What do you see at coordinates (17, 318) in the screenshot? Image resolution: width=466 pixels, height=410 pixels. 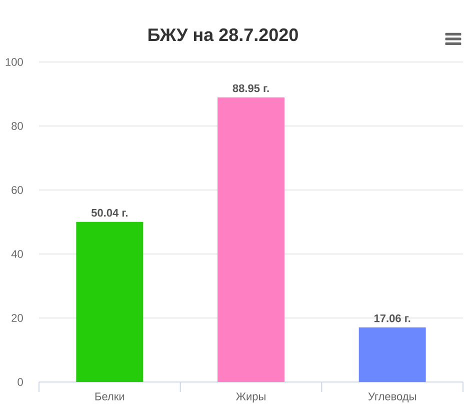 I see `y-tick-label: 20` at bounding box center [17, 318].